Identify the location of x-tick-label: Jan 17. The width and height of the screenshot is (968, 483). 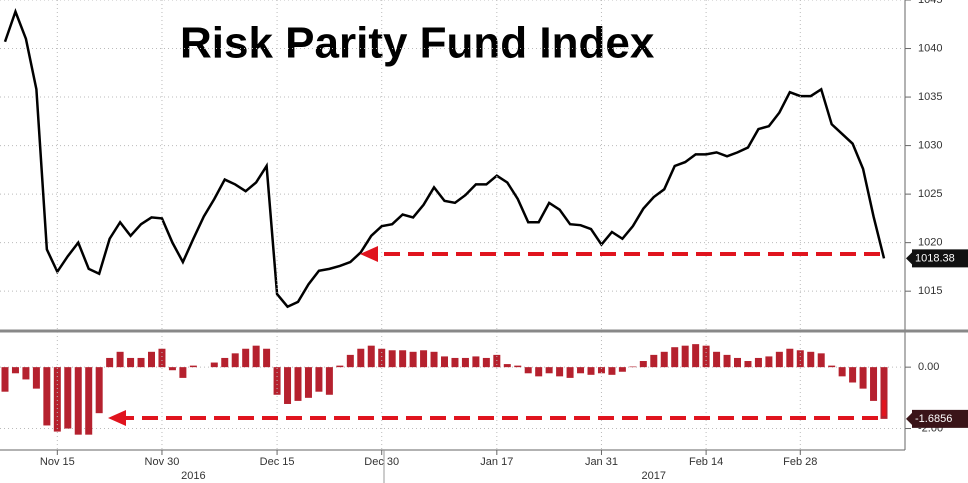
(496, 462).